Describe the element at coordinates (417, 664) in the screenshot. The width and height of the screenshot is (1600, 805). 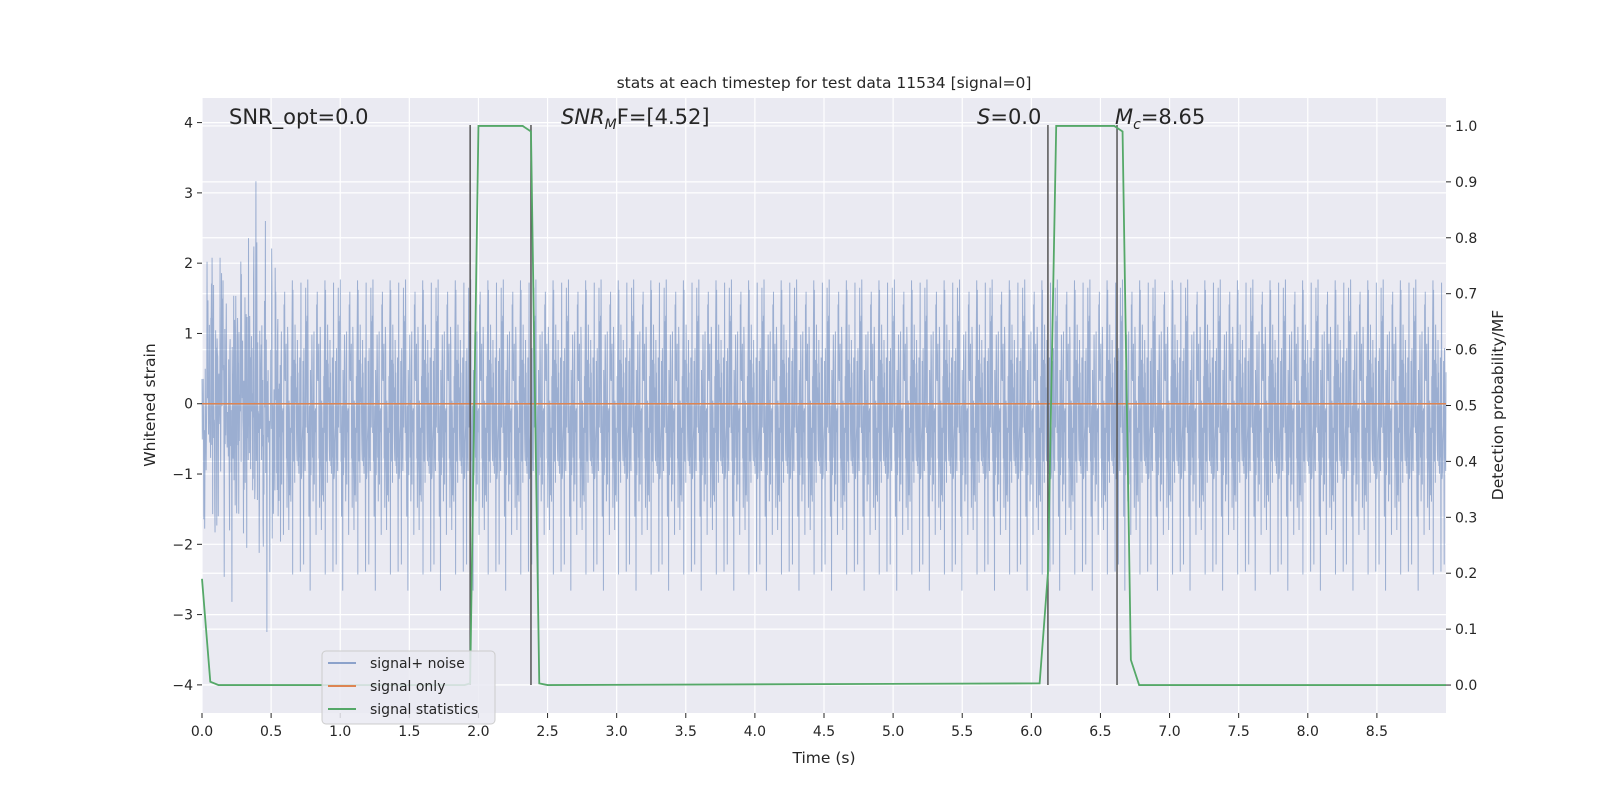
I see `legend-label-signal-noise: signal+ noise` at that location.